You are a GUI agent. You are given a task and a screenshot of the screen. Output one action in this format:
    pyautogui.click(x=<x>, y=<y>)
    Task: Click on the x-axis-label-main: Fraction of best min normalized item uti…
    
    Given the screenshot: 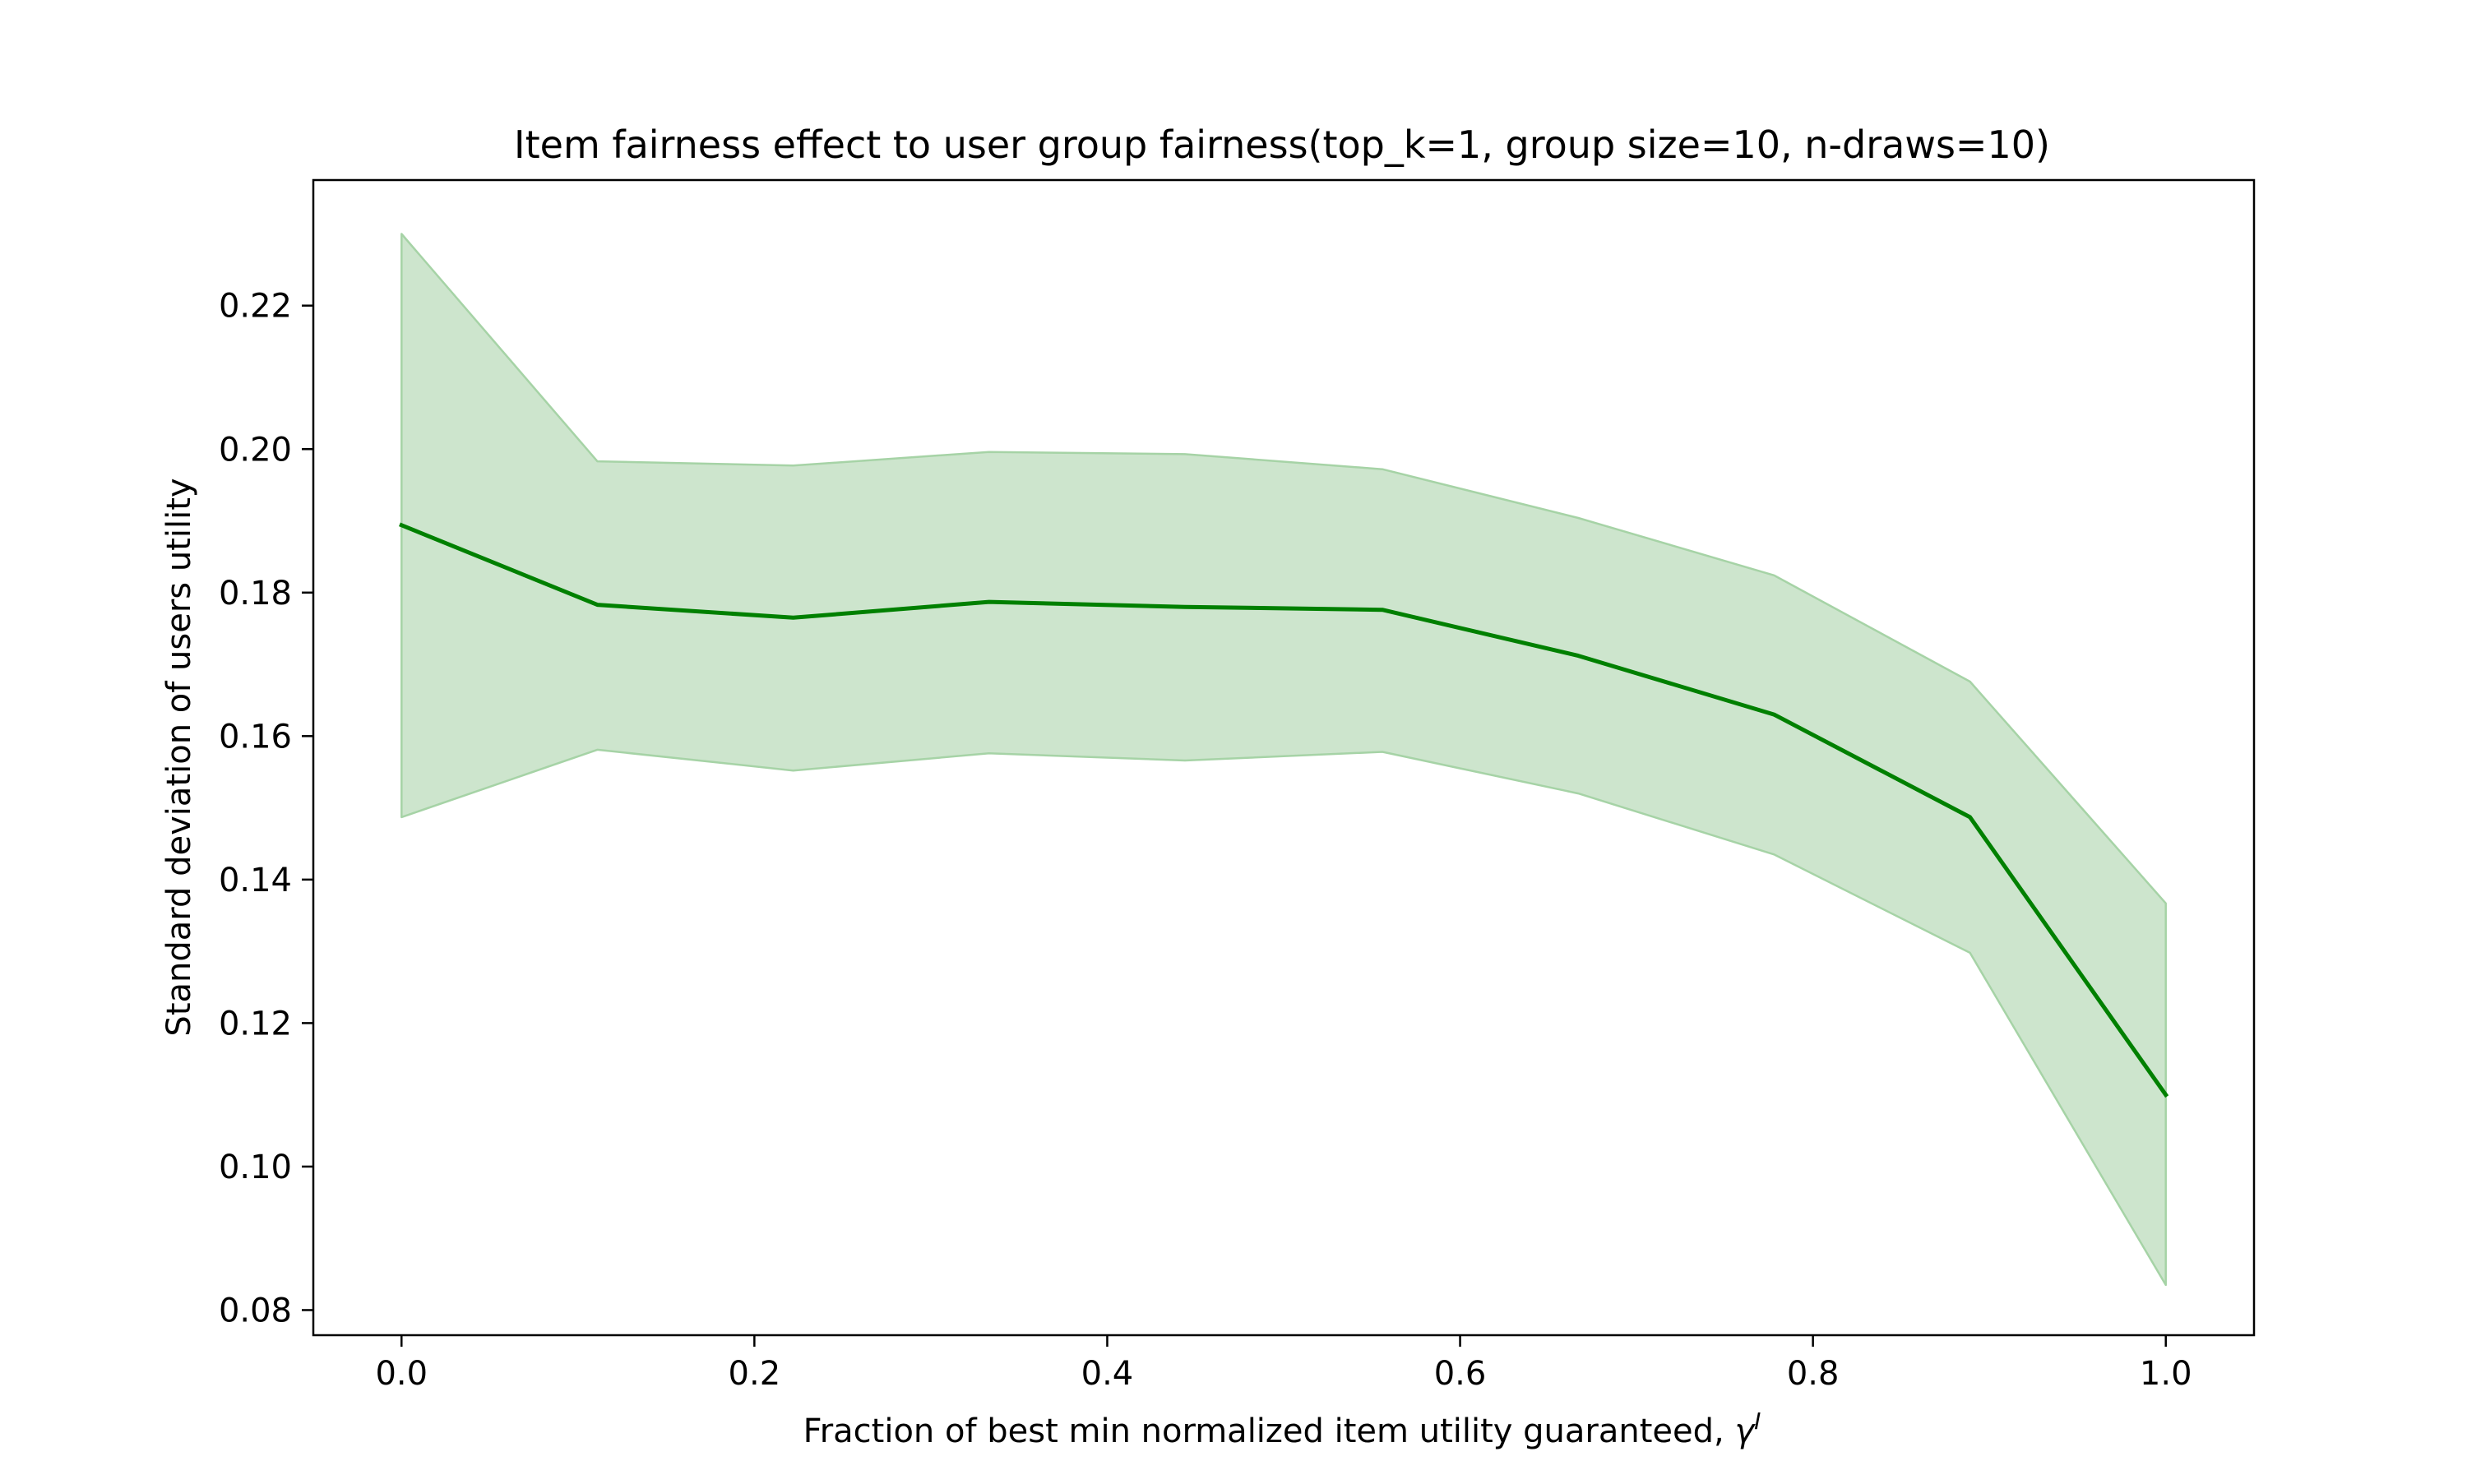 What is the action you would take?
    pyautogui.click(x=1269, y=1431)
    